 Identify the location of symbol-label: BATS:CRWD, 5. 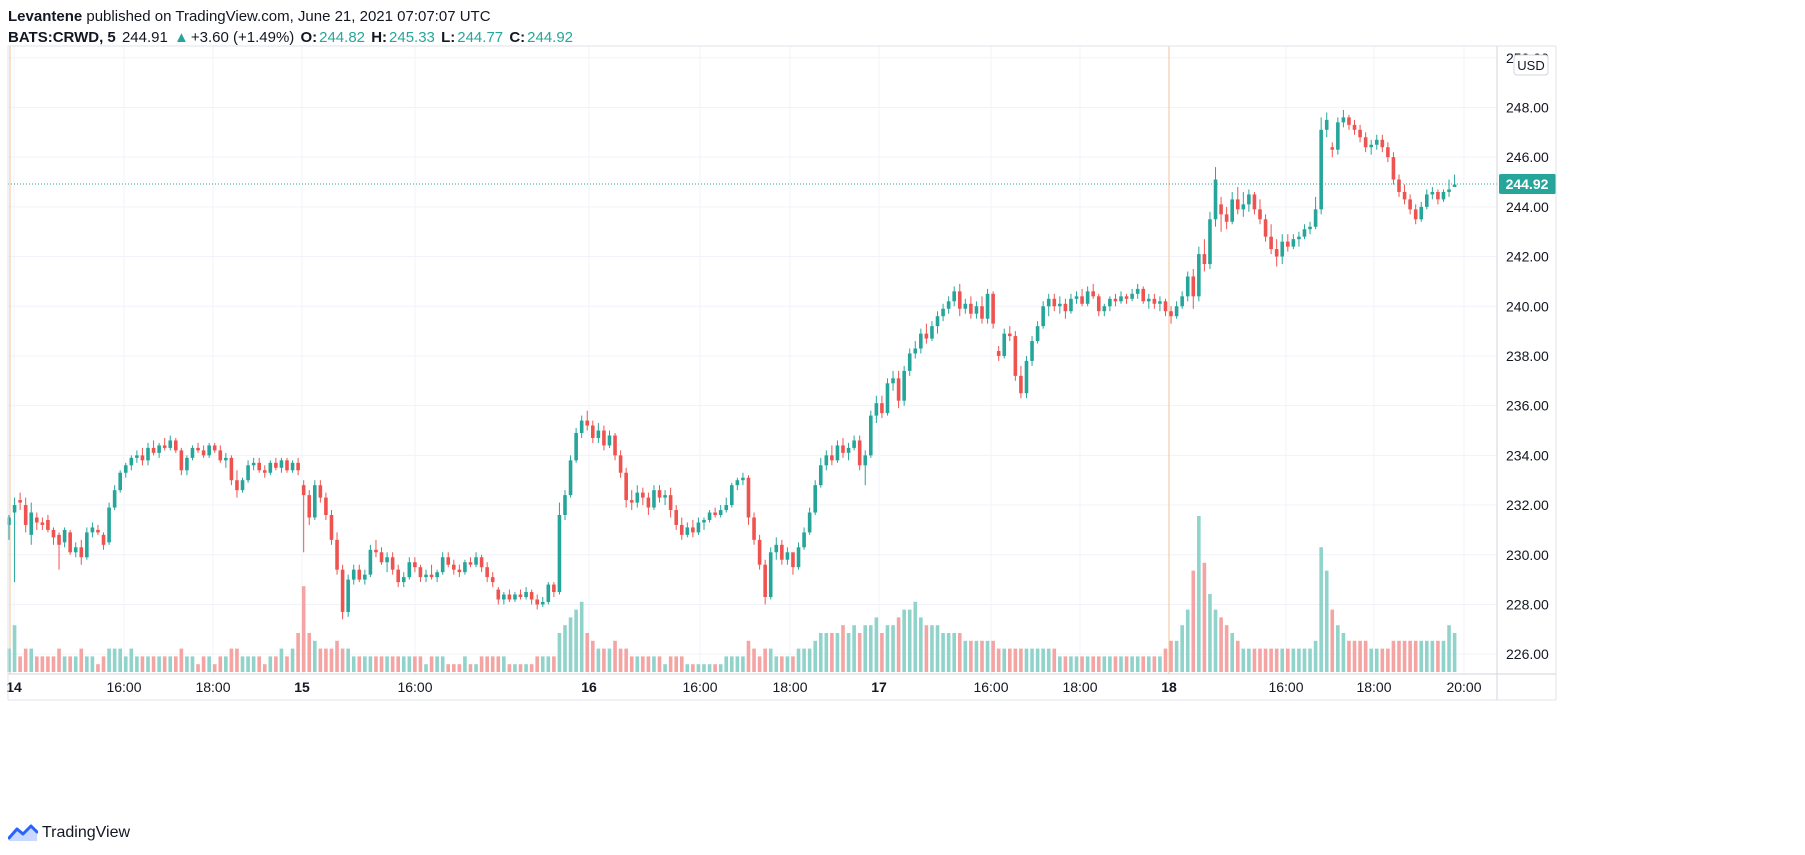
(62, 37).